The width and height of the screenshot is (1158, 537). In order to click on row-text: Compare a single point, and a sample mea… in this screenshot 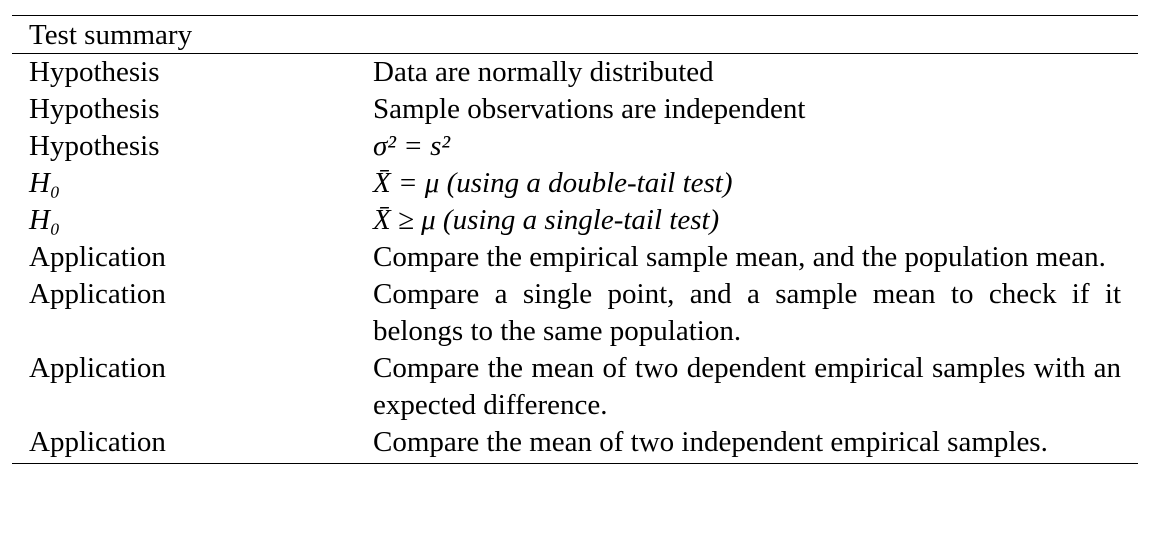, I will do `click(747, 312)`.